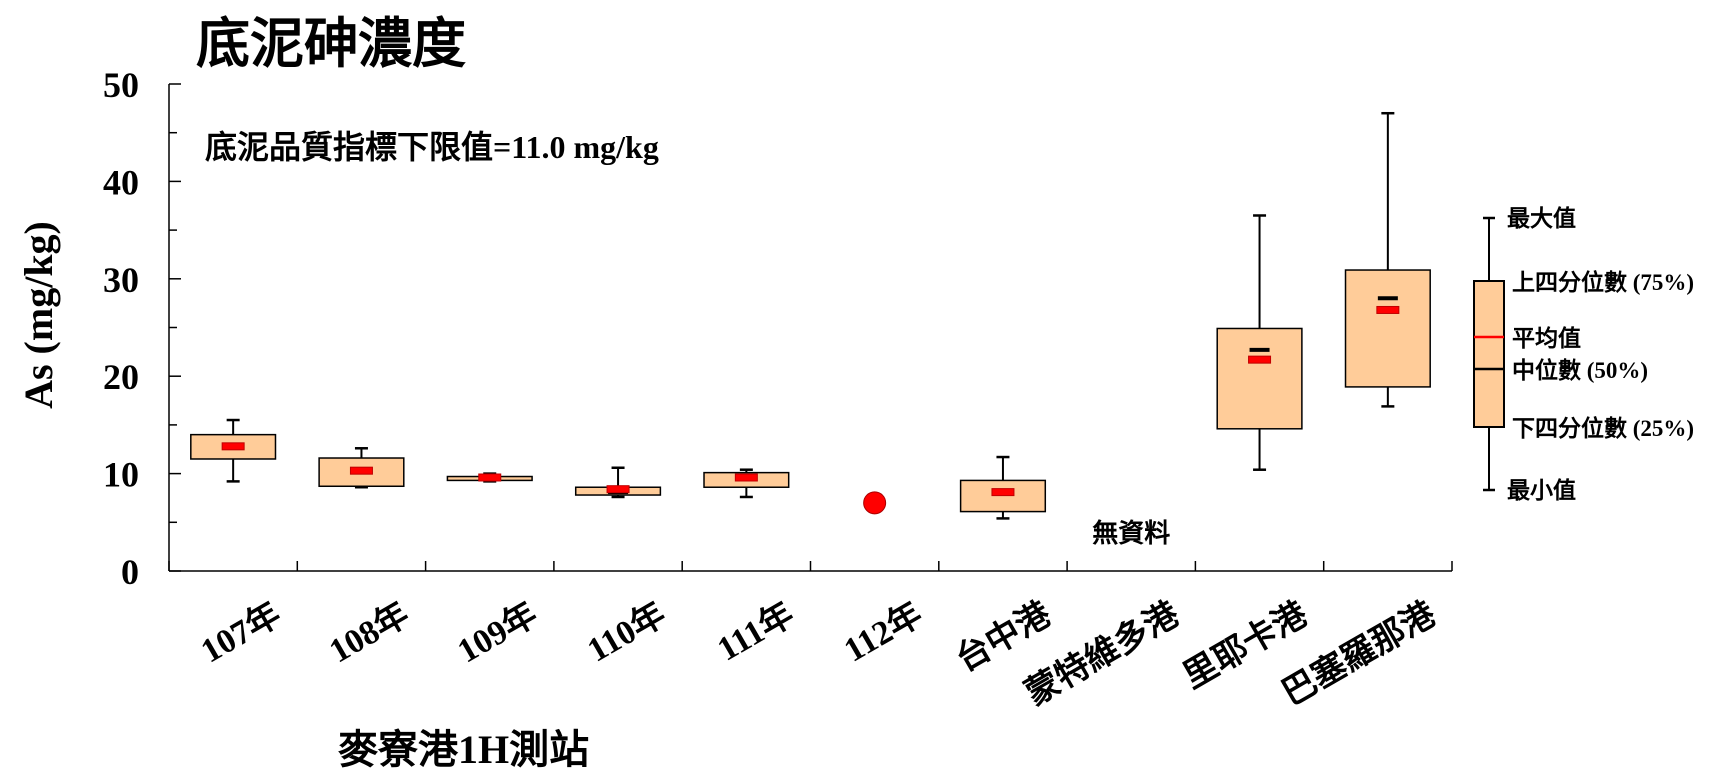 The height and width of the screenshot is (769, 1709). I want to click on y-tick-label: 10, so click(121, 475).